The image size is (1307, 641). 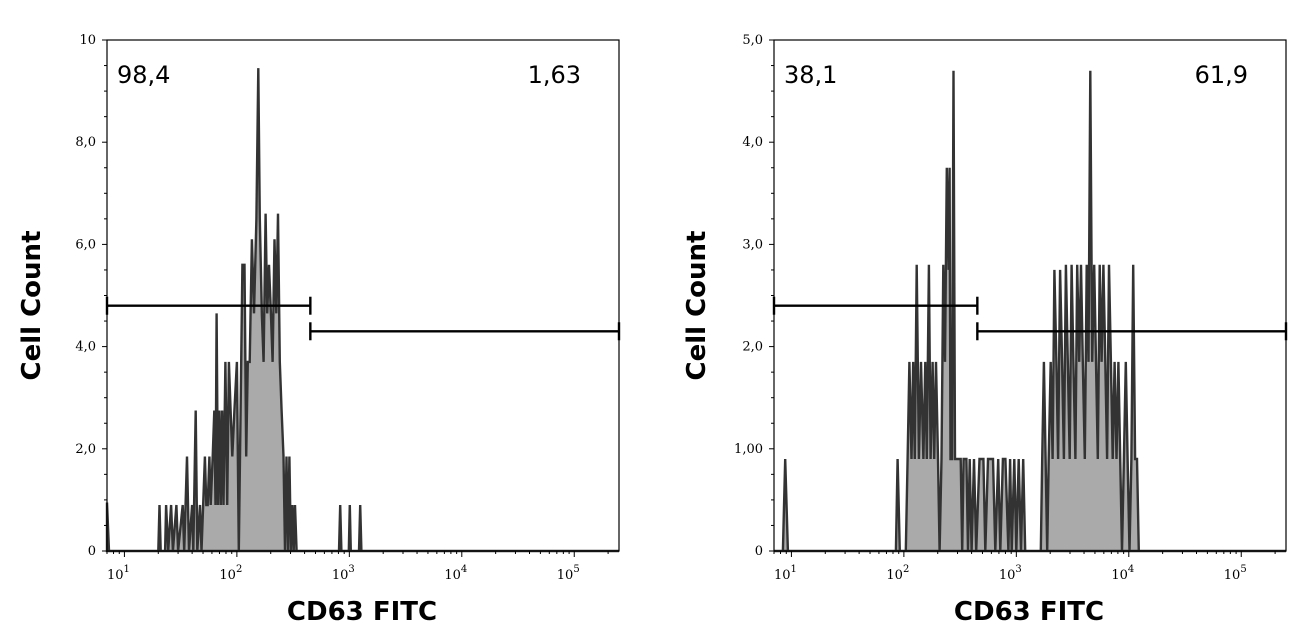 What do you see at coordinates (810, 75) in the screenshot?
I see `gate-percentage-label: 38,1` at bounding box center [810, 75].